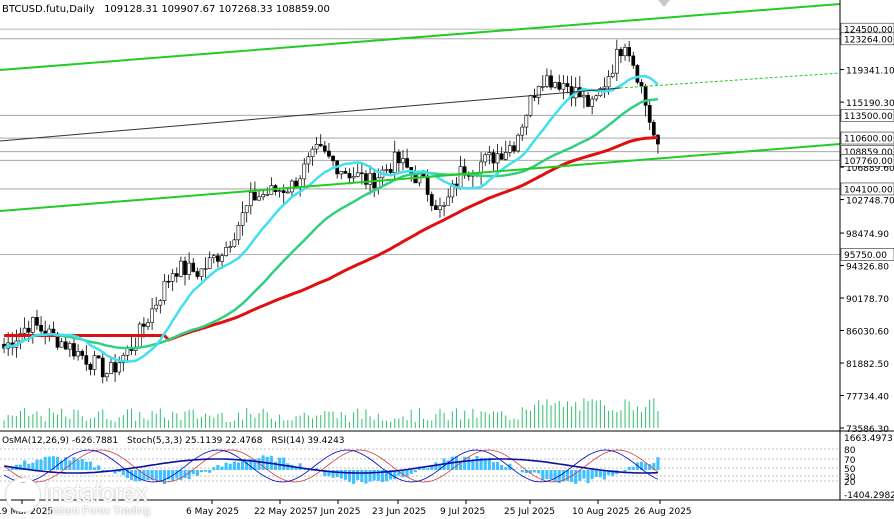  What do you see at coordinates (869, 496) in the screenshot?
I see `osc-tick-label: -1404.2982` at bounding box center [869, 496].